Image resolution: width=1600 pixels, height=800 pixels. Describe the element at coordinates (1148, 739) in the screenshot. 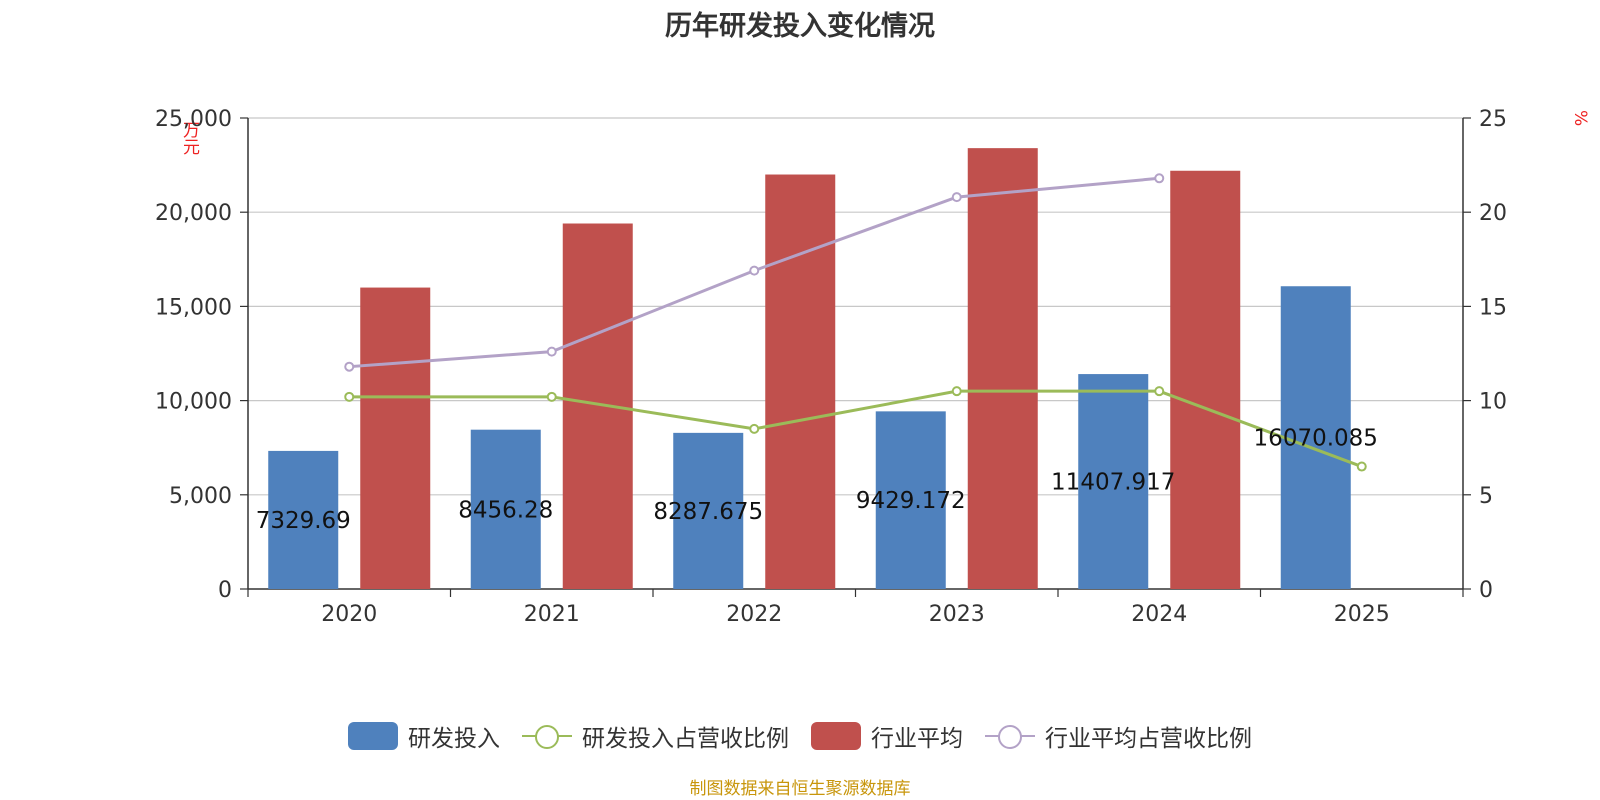

I see `legend-label-industry-ratio: 行业平均占营收比例` at that location.